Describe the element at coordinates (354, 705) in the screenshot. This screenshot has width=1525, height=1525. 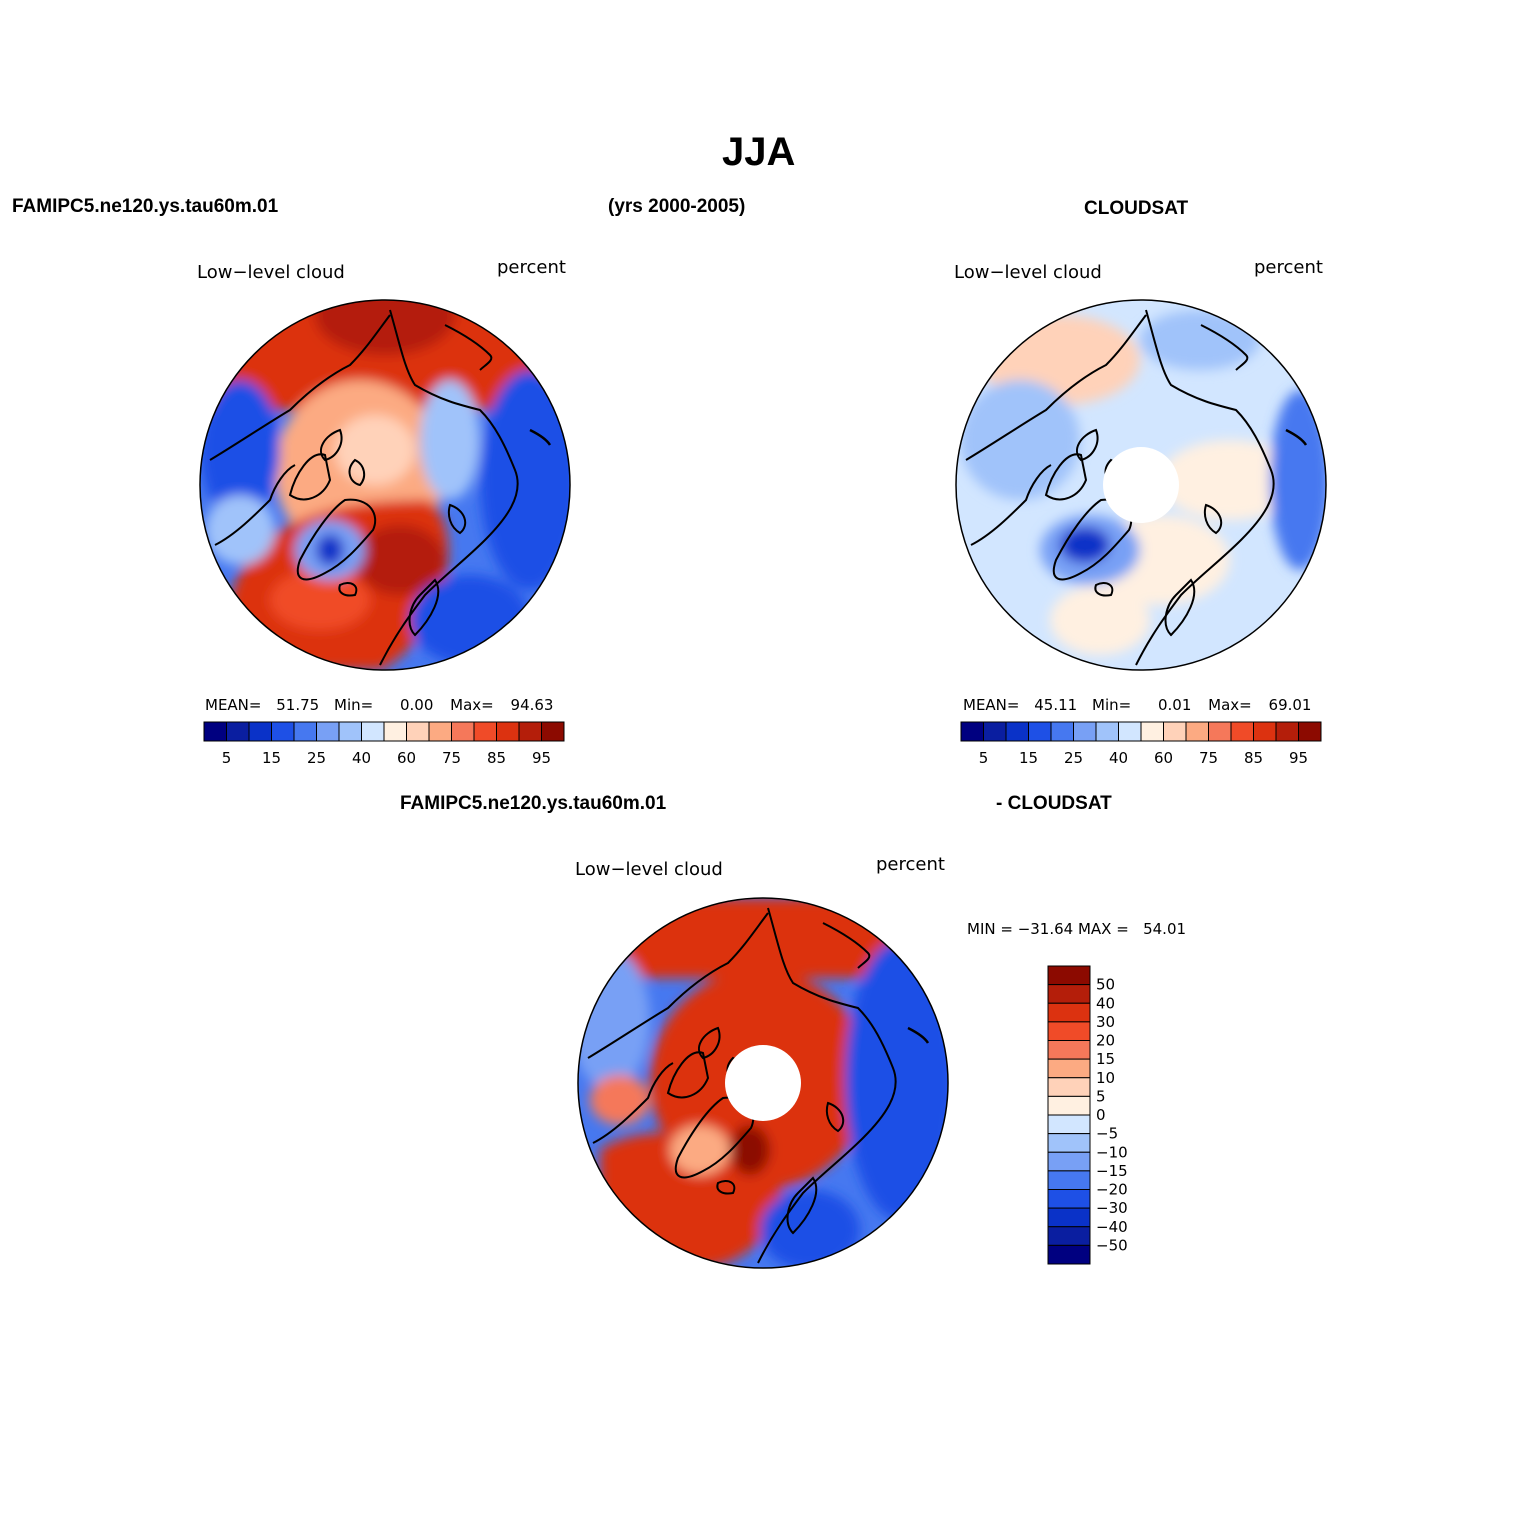
I see `panel1-min-label: Min=` at that location.